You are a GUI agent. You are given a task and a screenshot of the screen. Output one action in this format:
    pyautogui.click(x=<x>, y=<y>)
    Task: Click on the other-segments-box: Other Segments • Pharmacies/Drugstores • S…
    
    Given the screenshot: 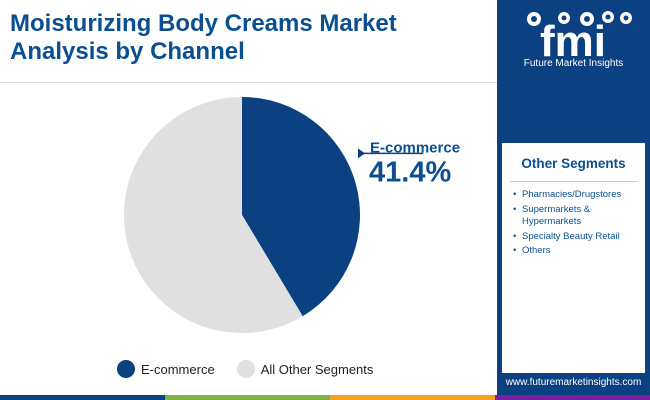 What is the action you would take?
    pyautogui.click(x=573, y=258)
    